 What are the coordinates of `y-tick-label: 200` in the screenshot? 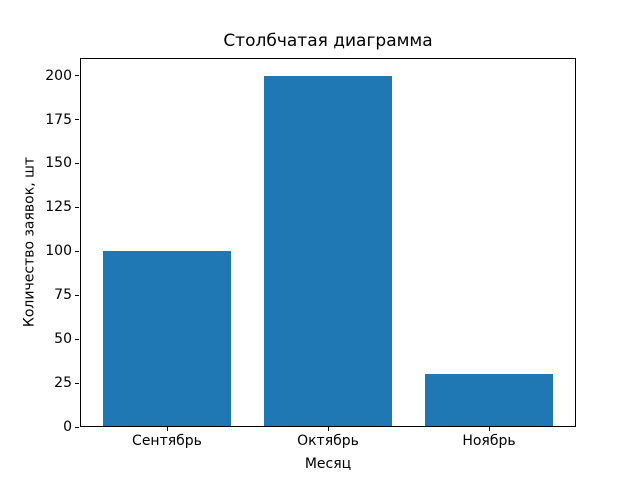 It's located at (58, 75).